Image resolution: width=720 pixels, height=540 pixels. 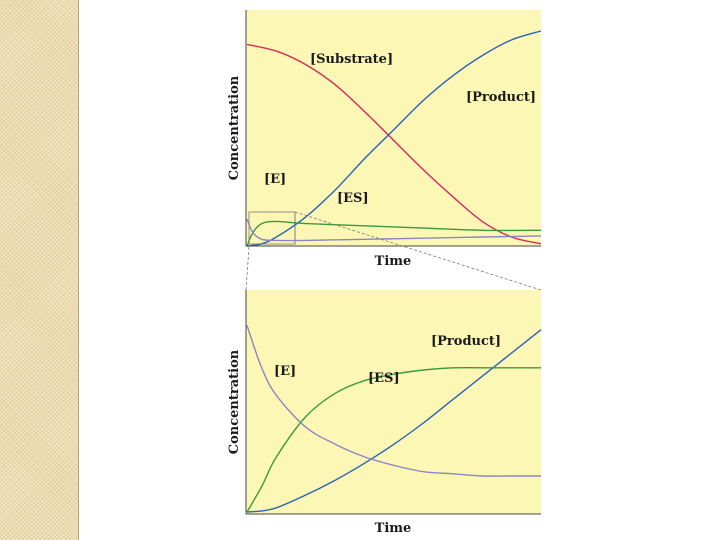 I want to click on bottom-series-e-line, so click(x=393, y=401).